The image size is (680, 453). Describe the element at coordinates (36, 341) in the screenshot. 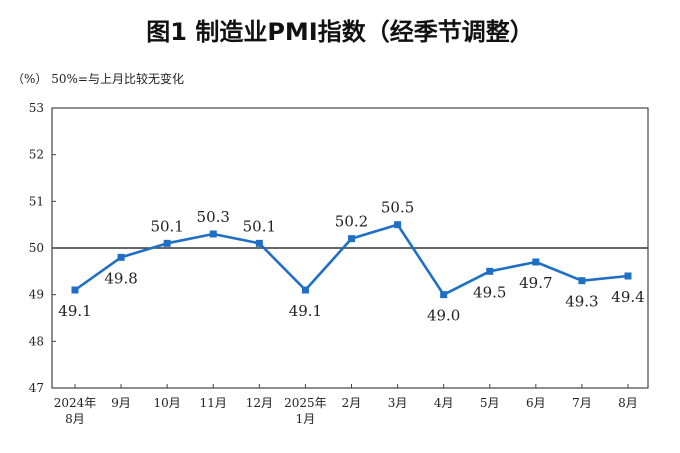

I see `y-tick-label: 48` at that location.